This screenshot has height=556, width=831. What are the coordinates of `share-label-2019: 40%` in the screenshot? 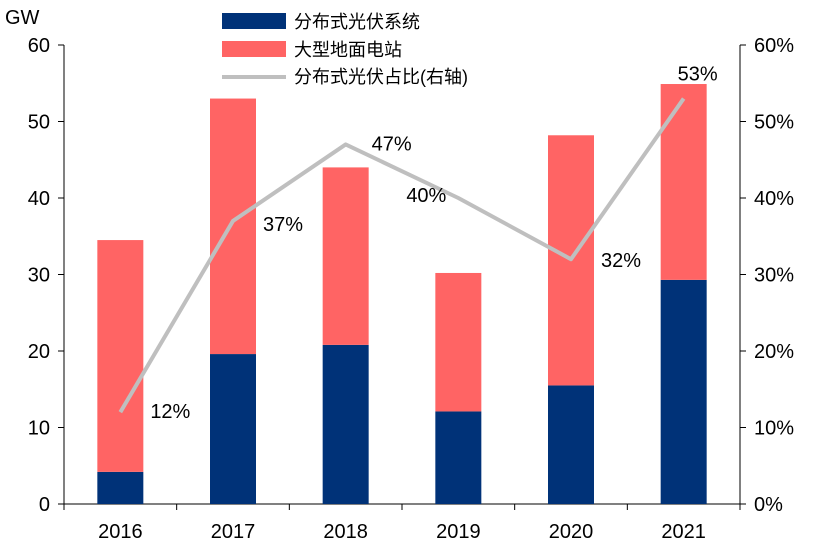 It's located at (426, 196).